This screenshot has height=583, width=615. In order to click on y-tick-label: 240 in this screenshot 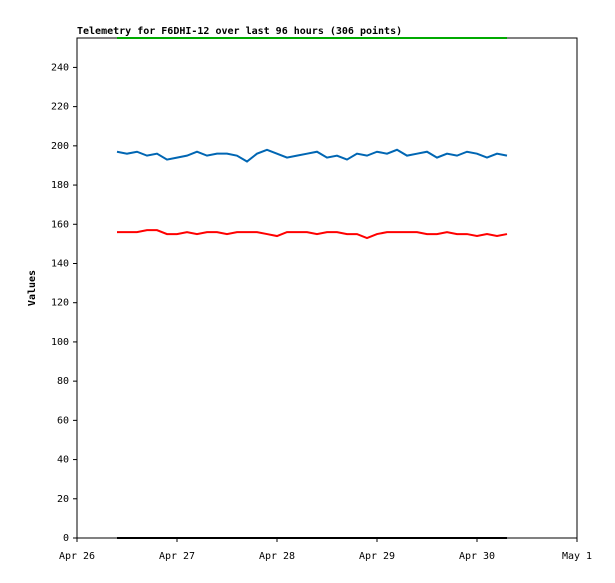, I will do `click(60, 67)`.